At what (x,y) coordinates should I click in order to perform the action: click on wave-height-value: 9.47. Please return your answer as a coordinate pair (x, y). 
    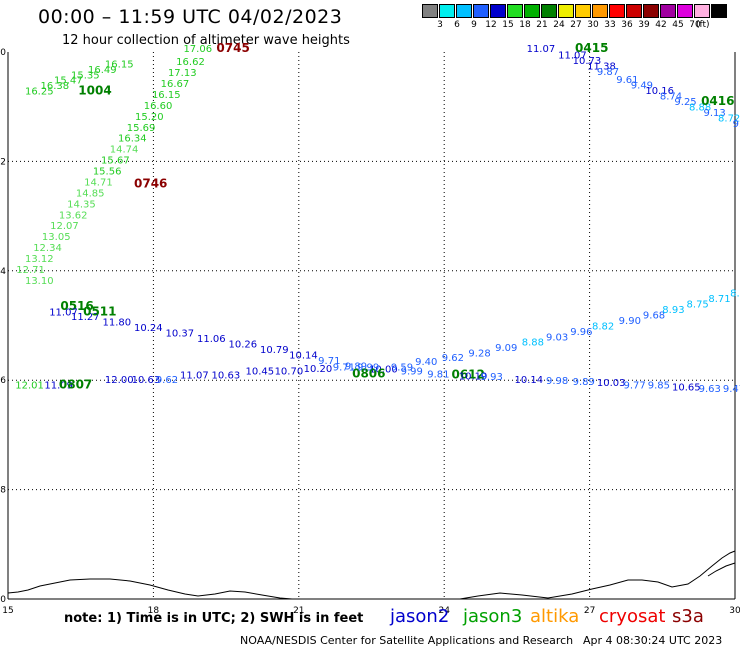
    Looking at the image, I should click on (731, 389).